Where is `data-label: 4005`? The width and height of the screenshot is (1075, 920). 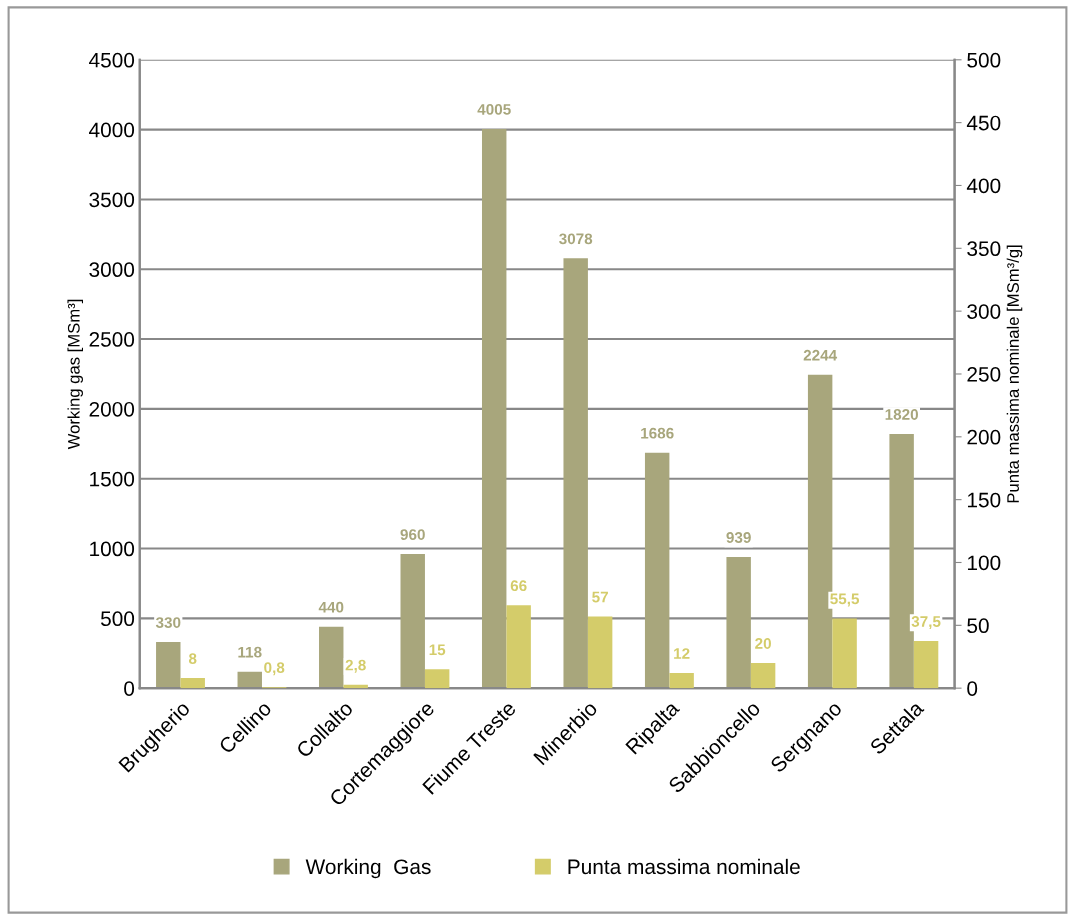
data-label: 4005 is located at coordinates (494, 109).